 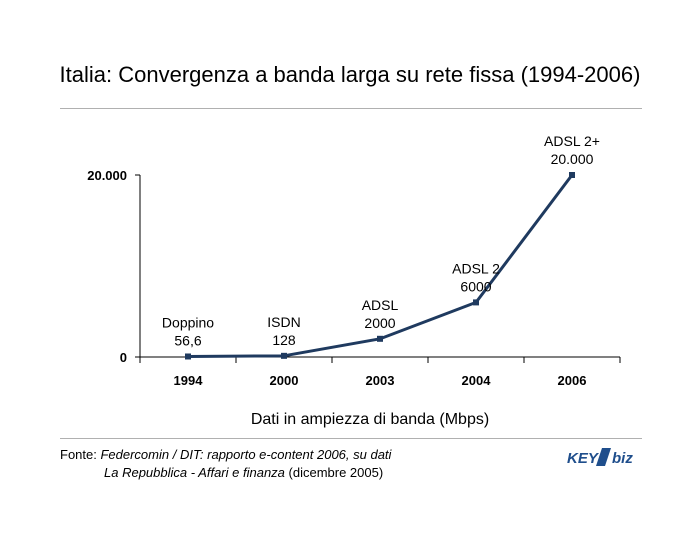 I want to click on data-label-name: ADSL 2+, so click(x=572, y=141).